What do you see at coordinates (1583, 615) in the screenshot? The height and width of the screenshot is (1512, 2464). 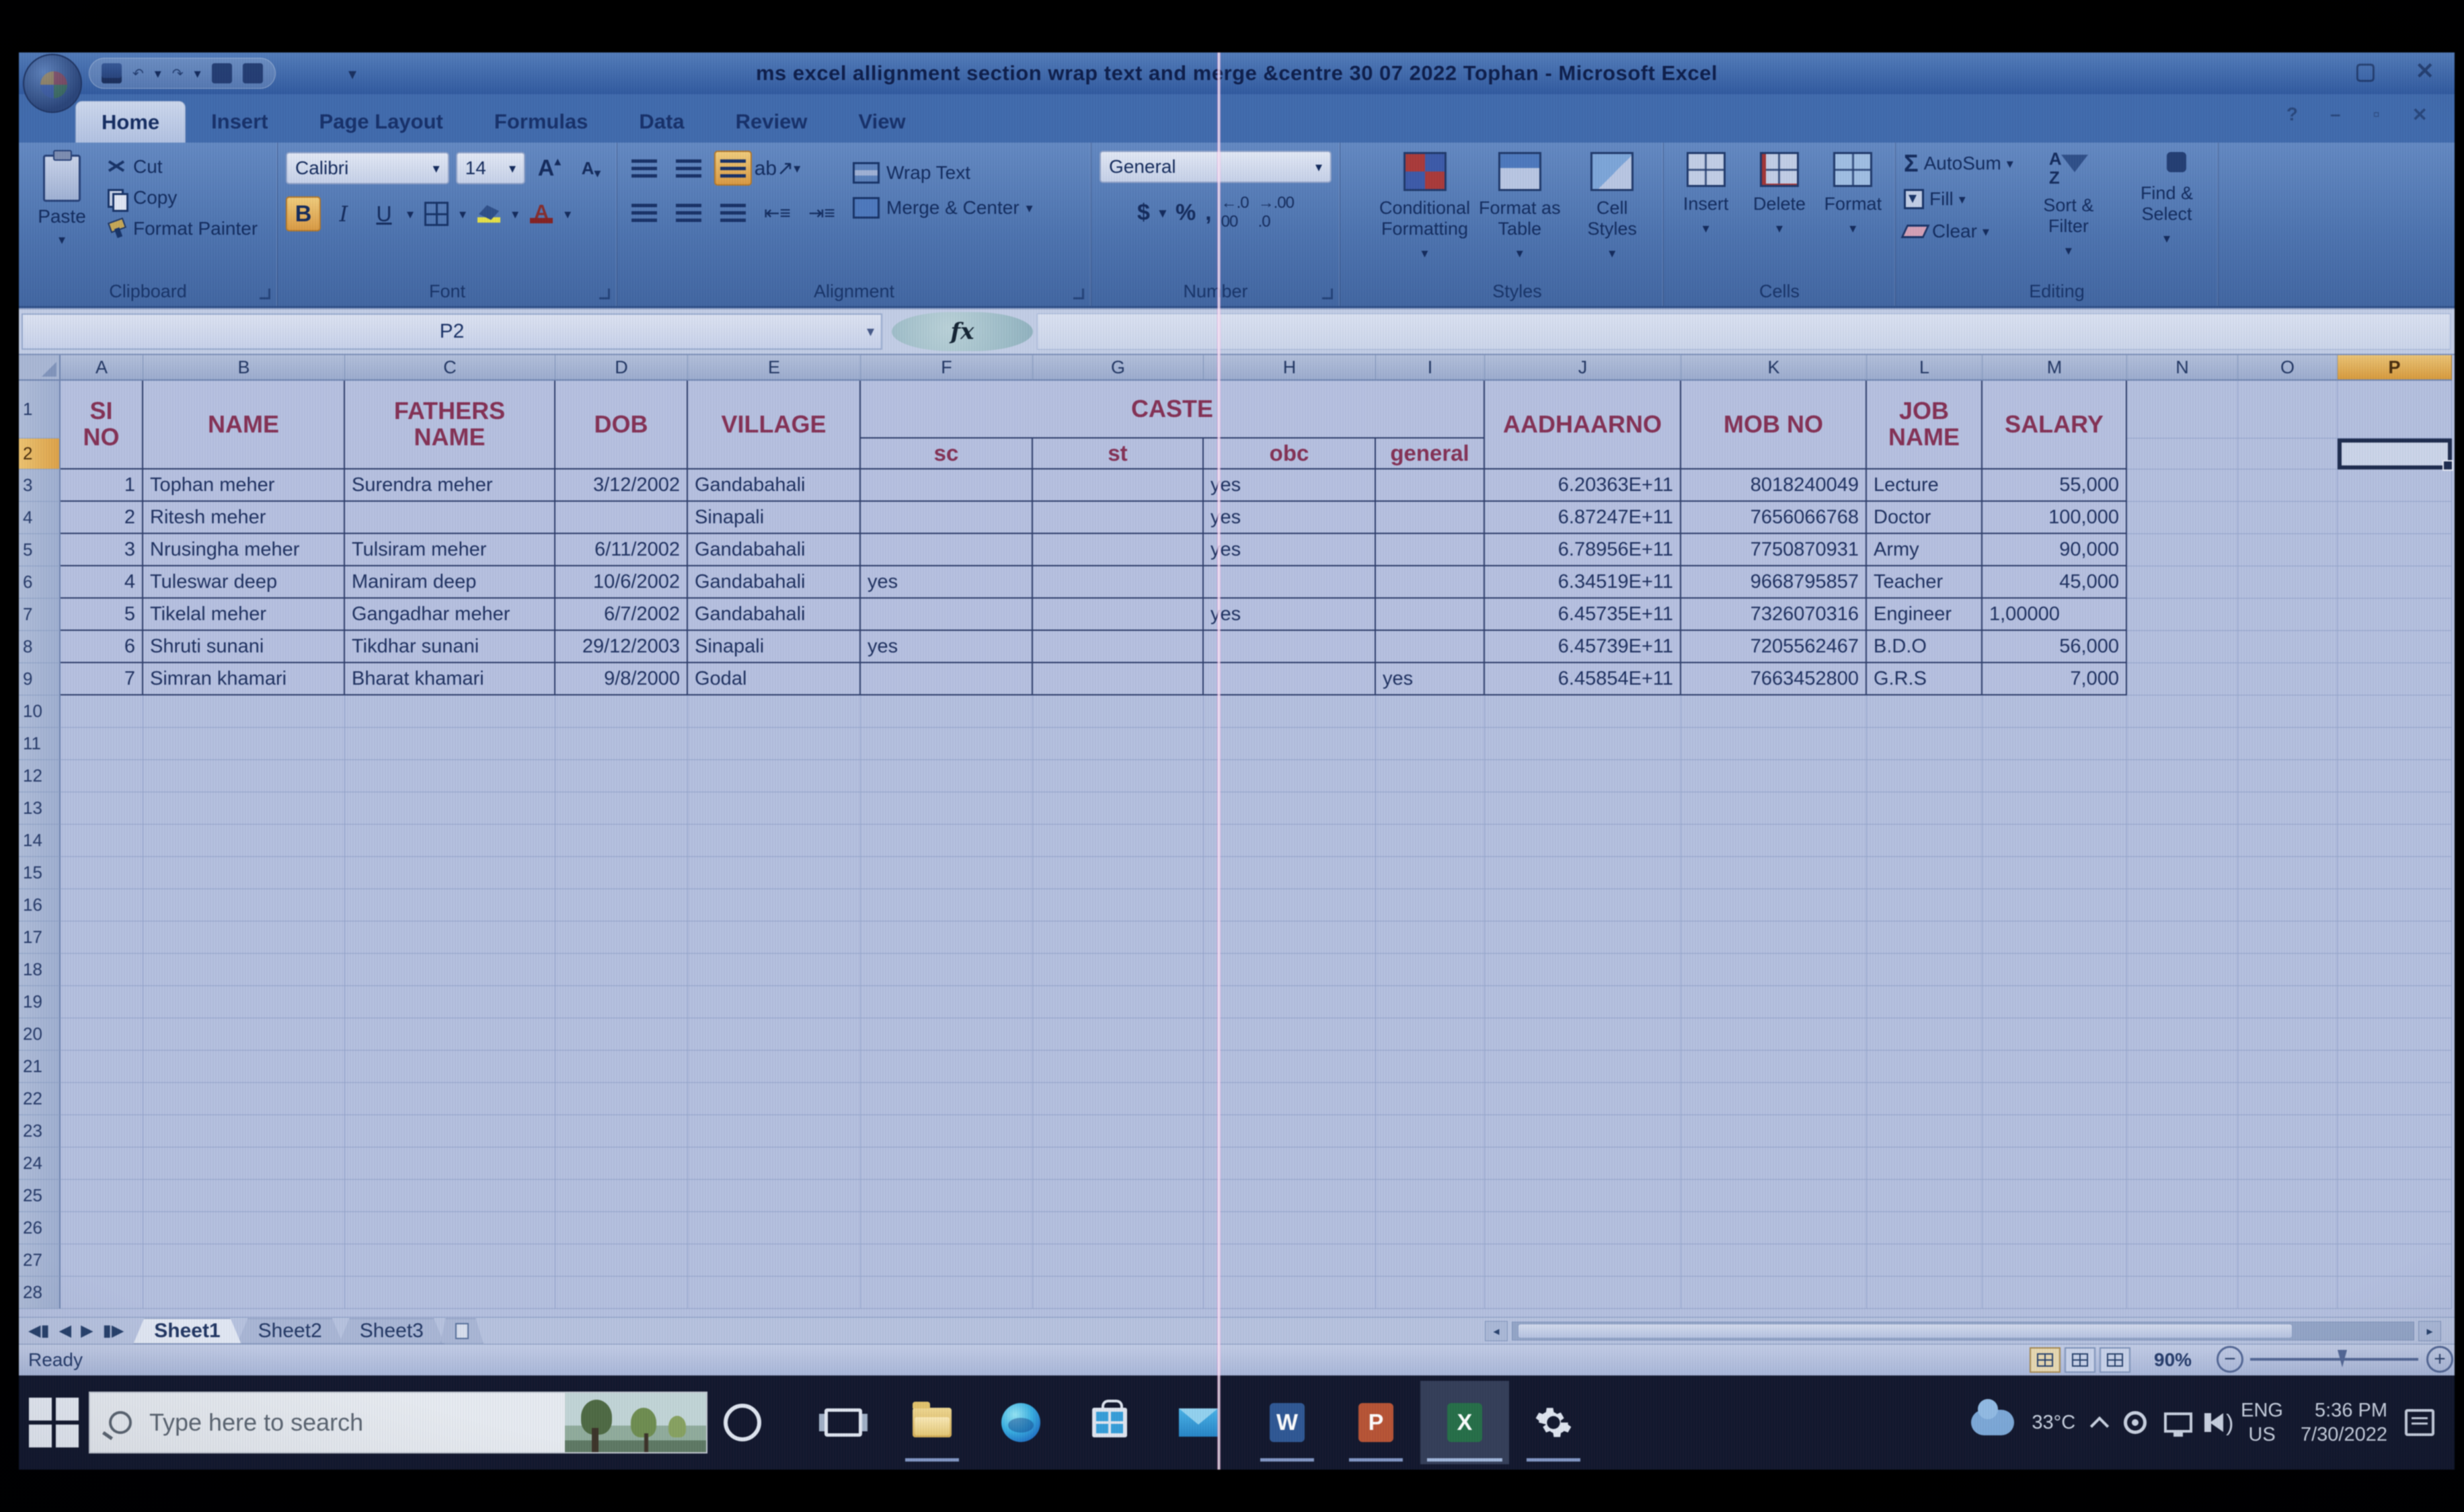 I see `cell-aadhaar: 6.45735E+11` at bounding box center [1583, 615].